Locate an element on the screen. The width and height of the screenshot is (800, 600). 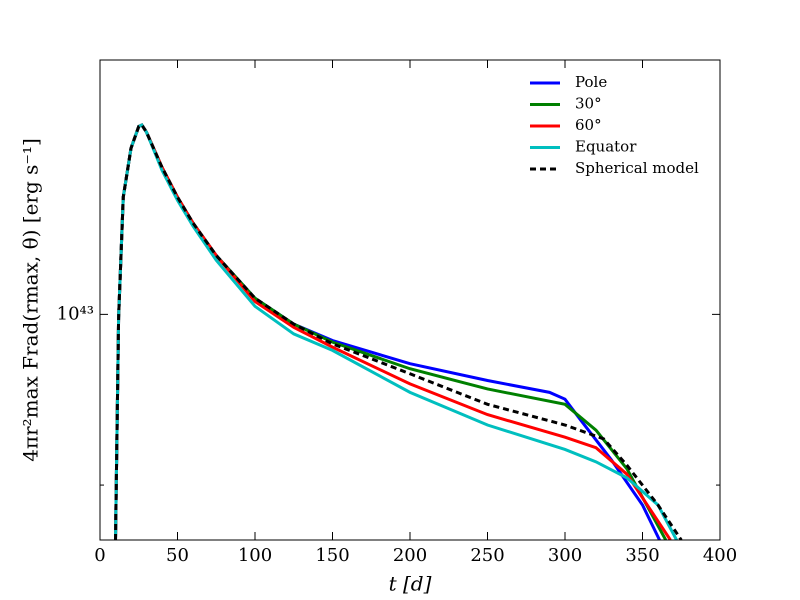
x-tick-label: 200 is located at coordinates (410, 555).